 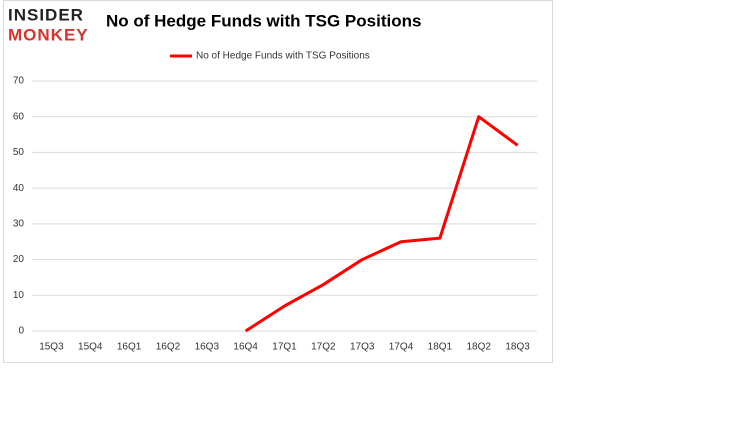 What do you see at coordinates (283, 56) in the screenshot?
I see `legend-label: No of Hedge Funds with TSG Positions` at bounding box center [283, 56].